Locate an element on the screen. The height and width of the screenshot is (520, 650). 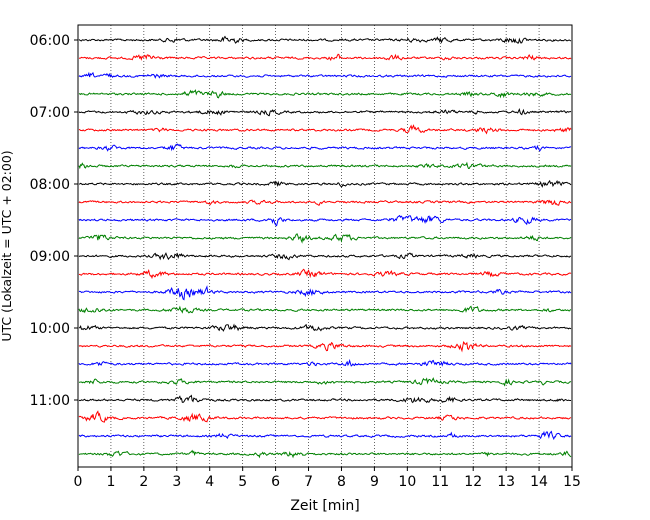
x-tick-label: 7 is located at coordinates (308, 482).